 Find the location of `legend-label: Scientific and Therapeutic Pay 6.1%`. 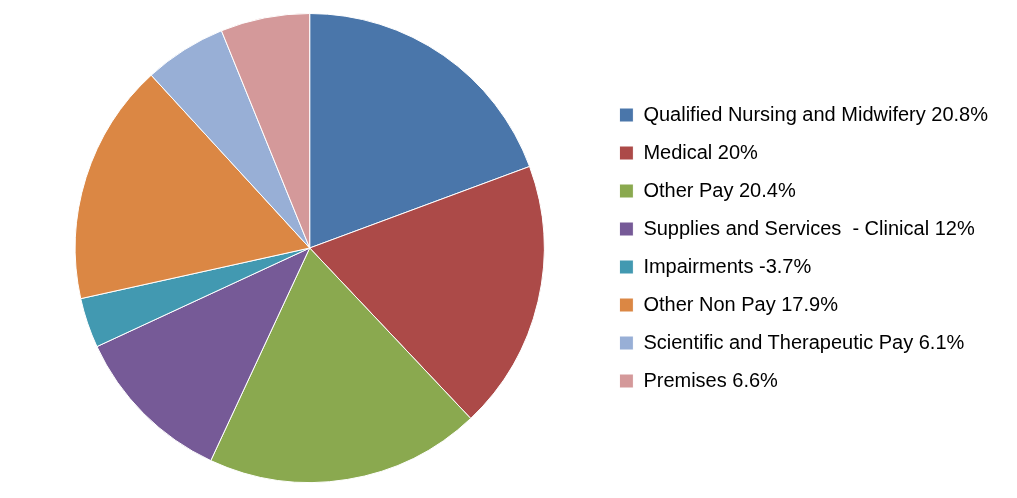

legend-label: Scientific and Therapeutic Pay 6.1% is located at coordinates (804, 341).